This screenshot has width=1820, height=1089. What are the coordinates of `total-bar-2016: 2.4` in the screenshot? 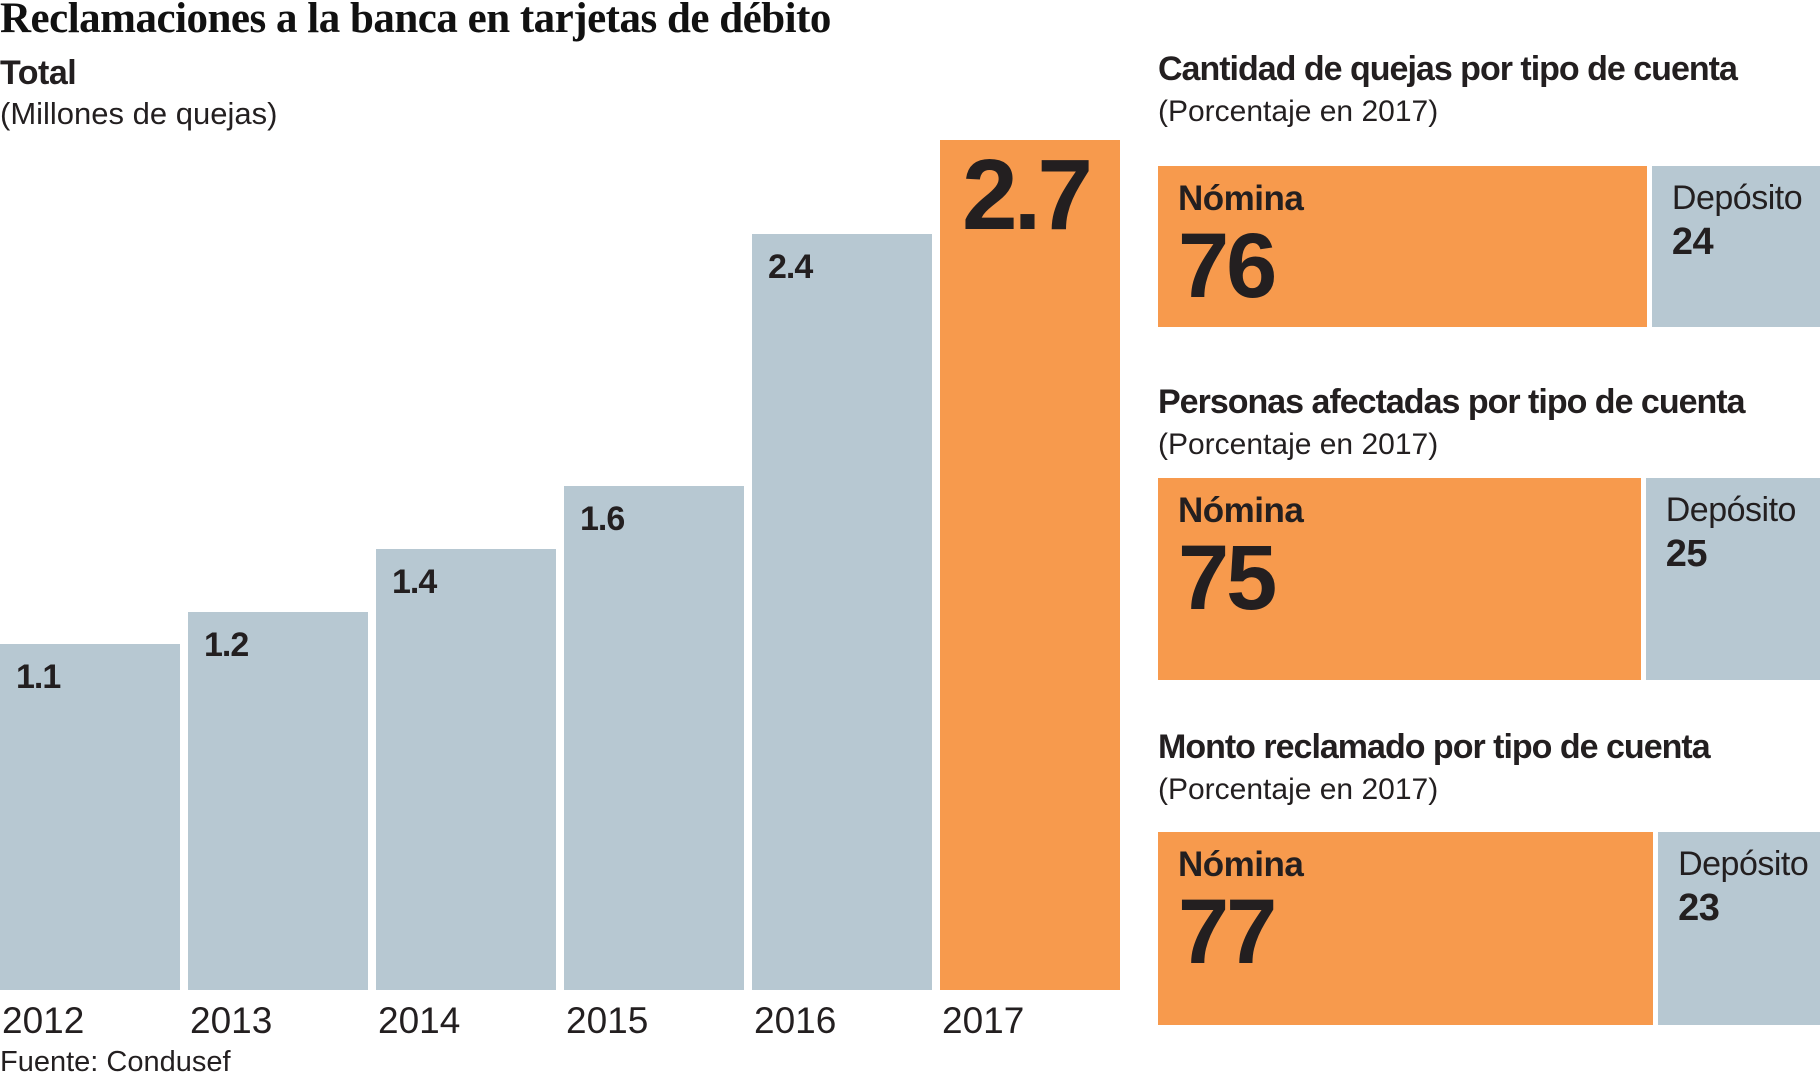 It's located at (842, 612).